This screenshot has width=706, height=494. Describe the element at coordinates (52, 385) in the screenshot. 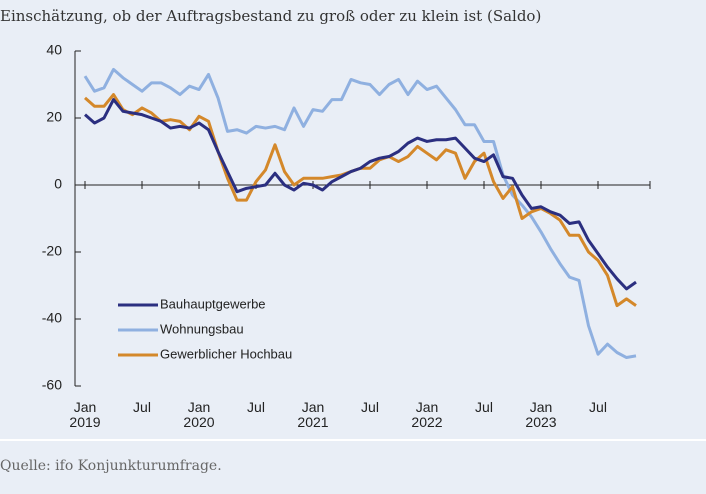

I see `y-tick-label: -60` at that location.